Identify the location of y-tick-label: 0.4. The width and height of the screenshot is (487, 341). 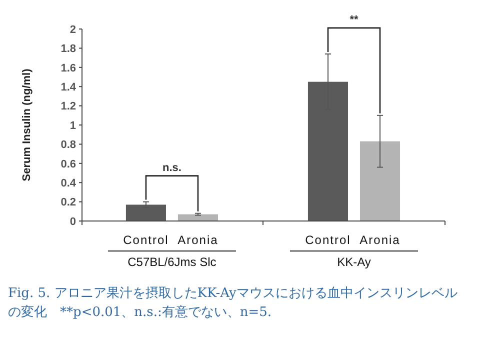
(68, 183).